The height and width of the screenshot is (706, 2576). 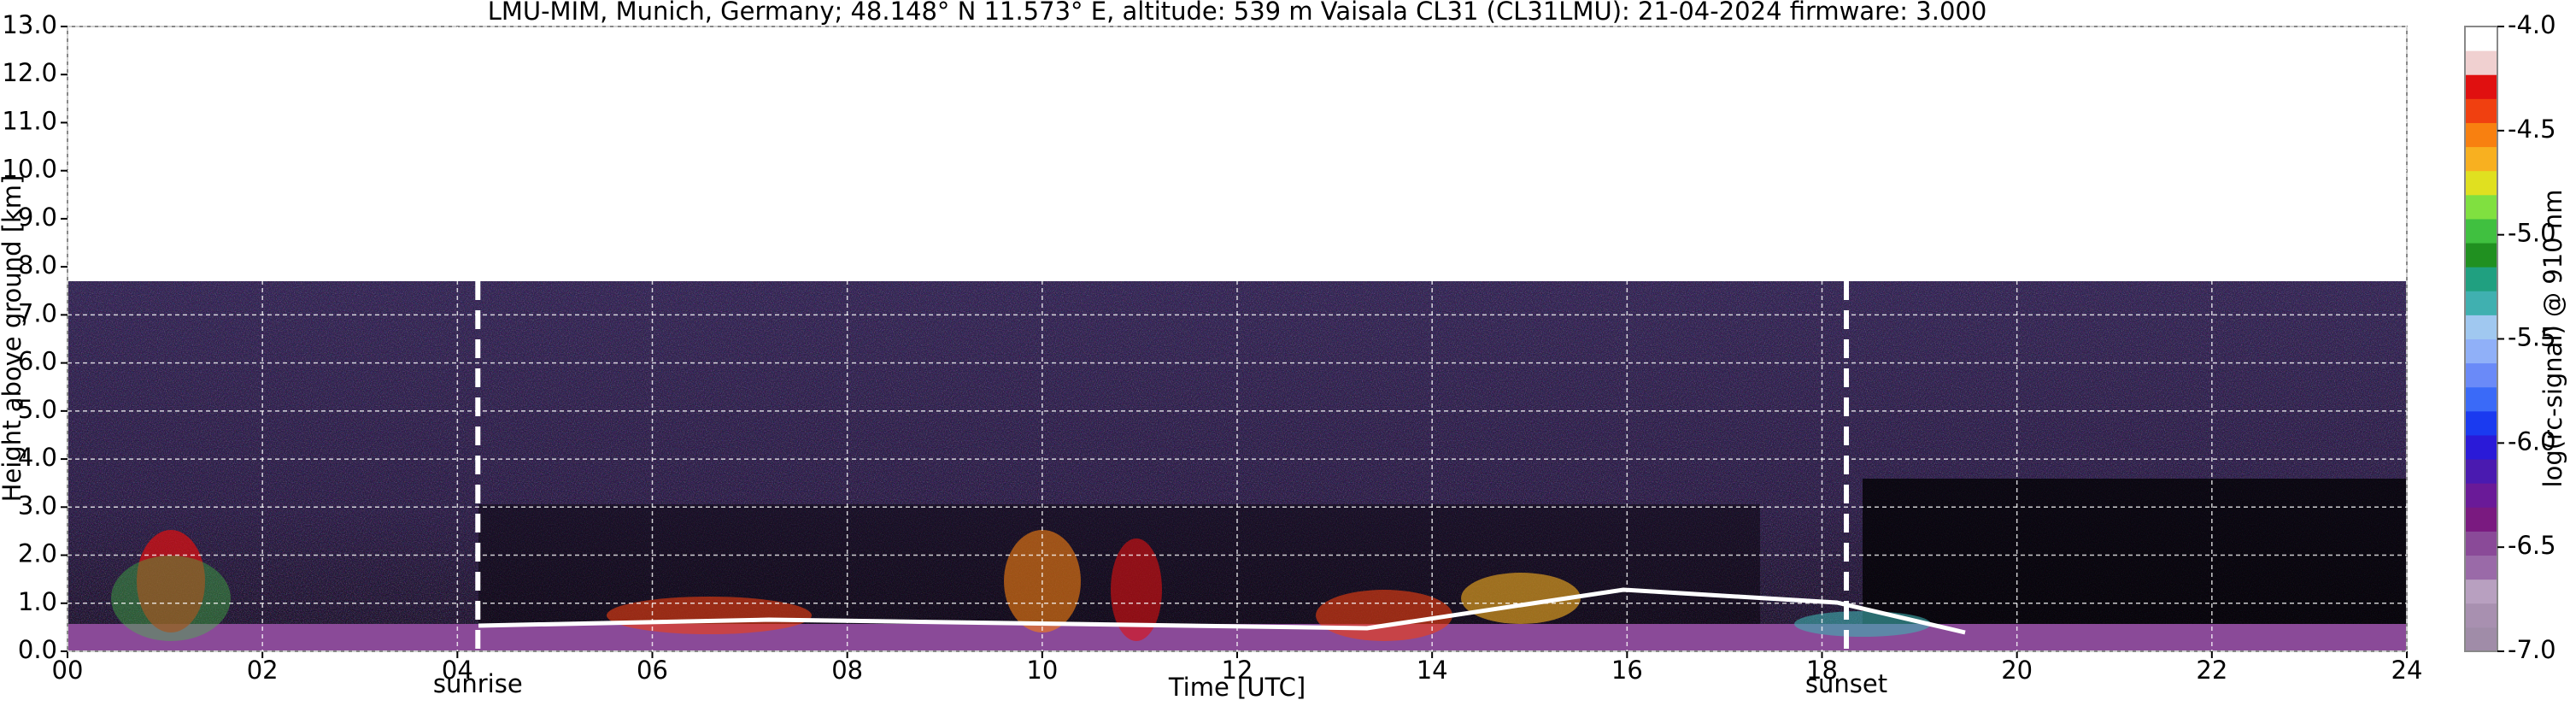 I want to click on x-tick-label: 22, so click(x=2211, y=670).